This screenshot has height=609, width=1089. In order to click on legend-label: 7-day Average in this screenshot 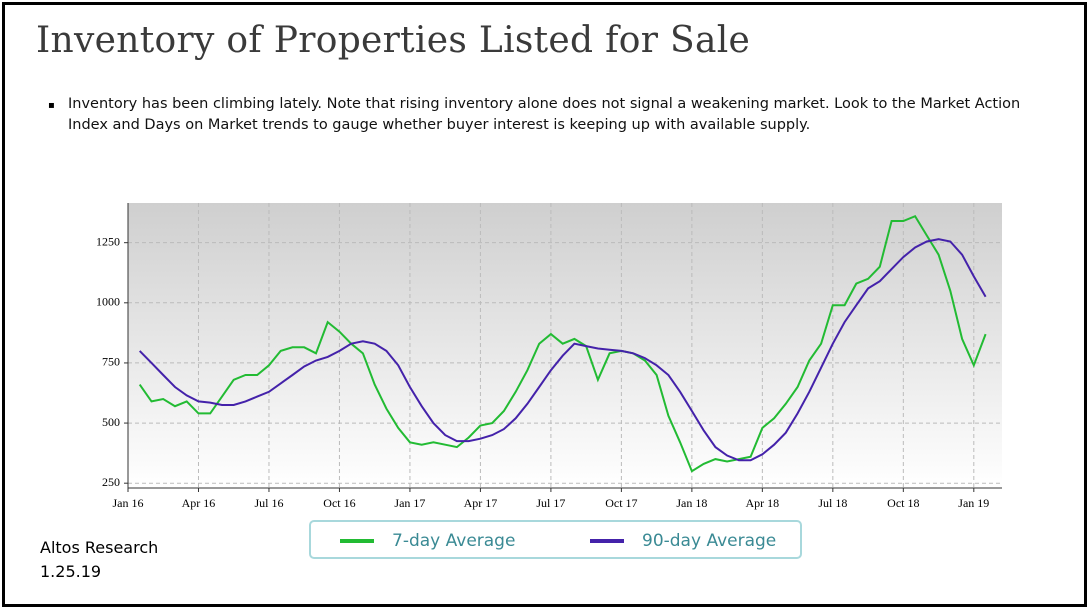, I will do `click(453, 541)`.